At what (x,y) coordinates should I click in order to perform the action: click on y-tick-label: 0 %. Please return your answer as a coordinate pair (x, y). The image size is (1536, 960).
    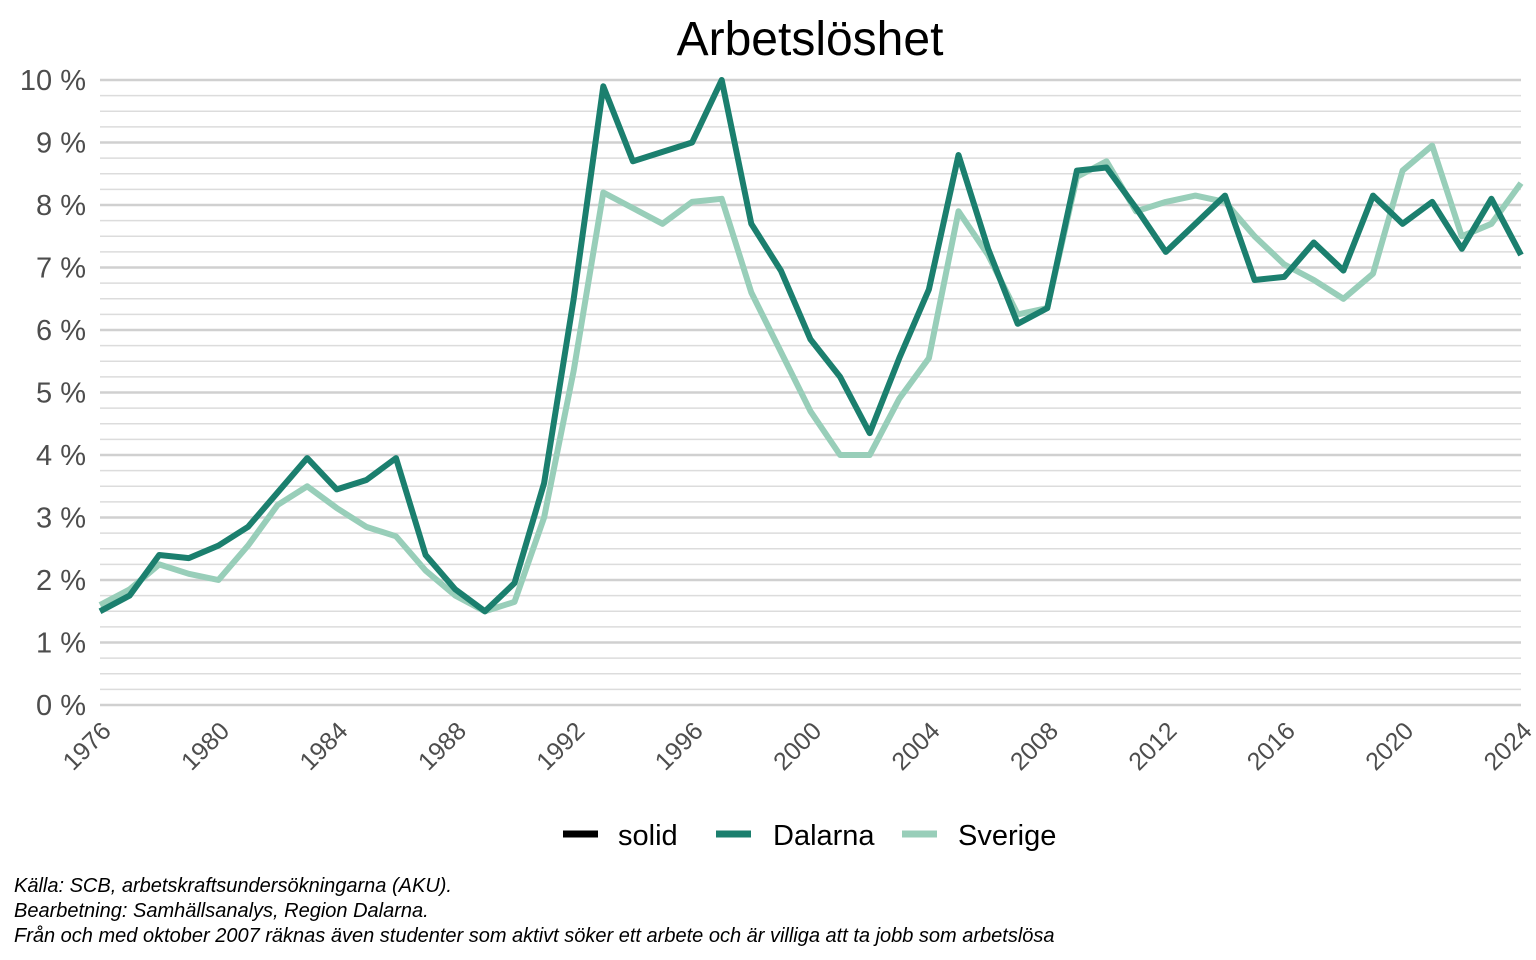
    Looking at the image, I should click on (61, 706).